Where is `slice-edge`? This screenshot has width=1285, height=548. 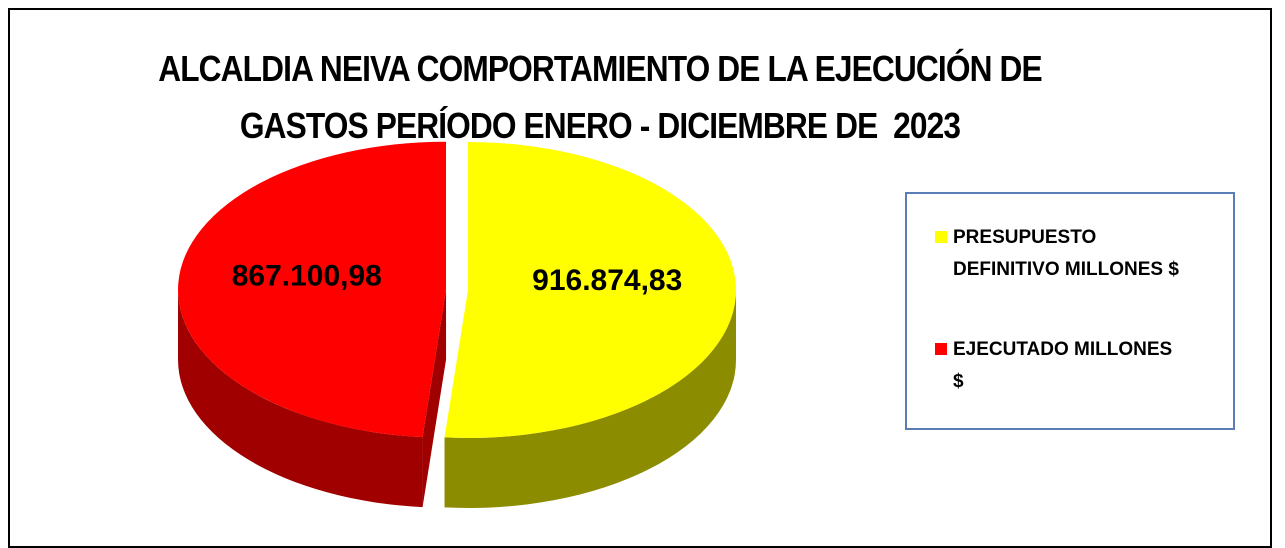 slice-edge is located at coordinates (434, 398).